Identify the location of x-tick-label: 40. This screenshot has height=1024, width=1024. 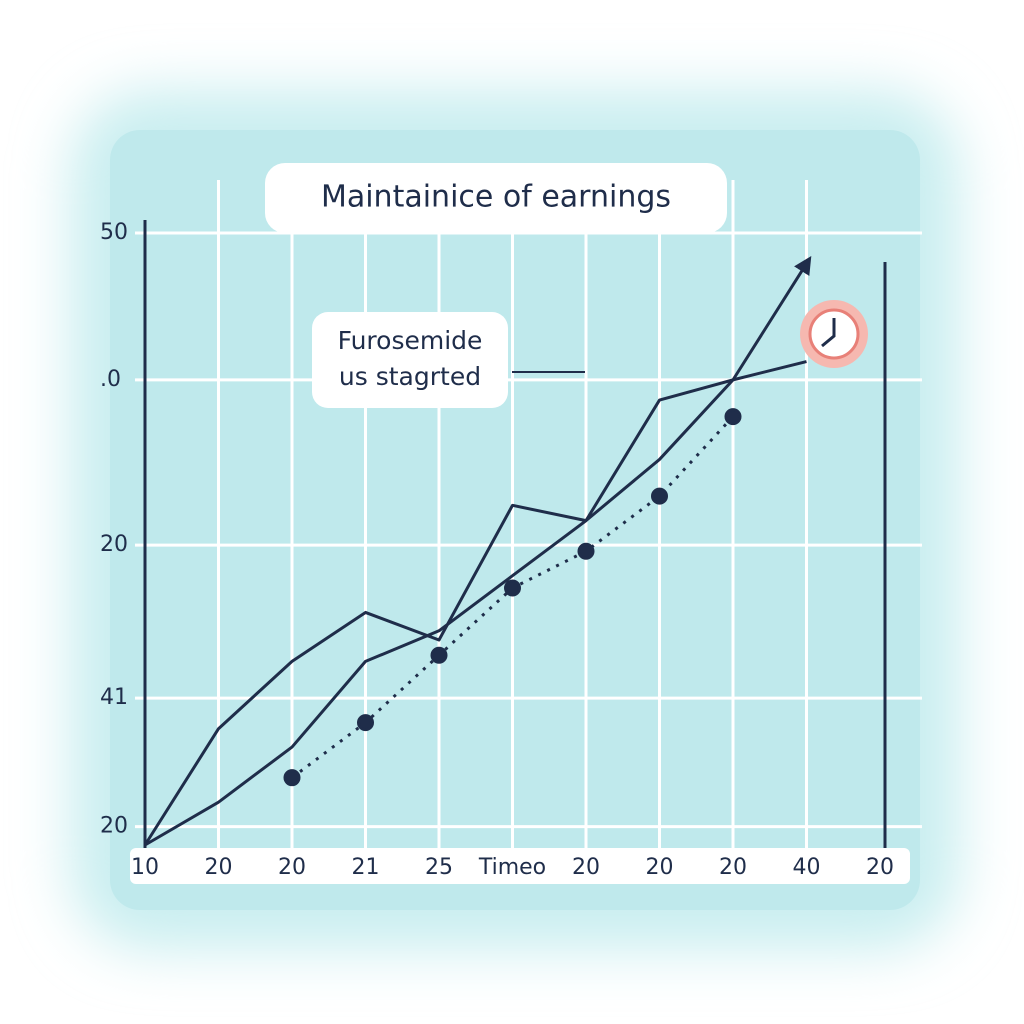
(807, 867).